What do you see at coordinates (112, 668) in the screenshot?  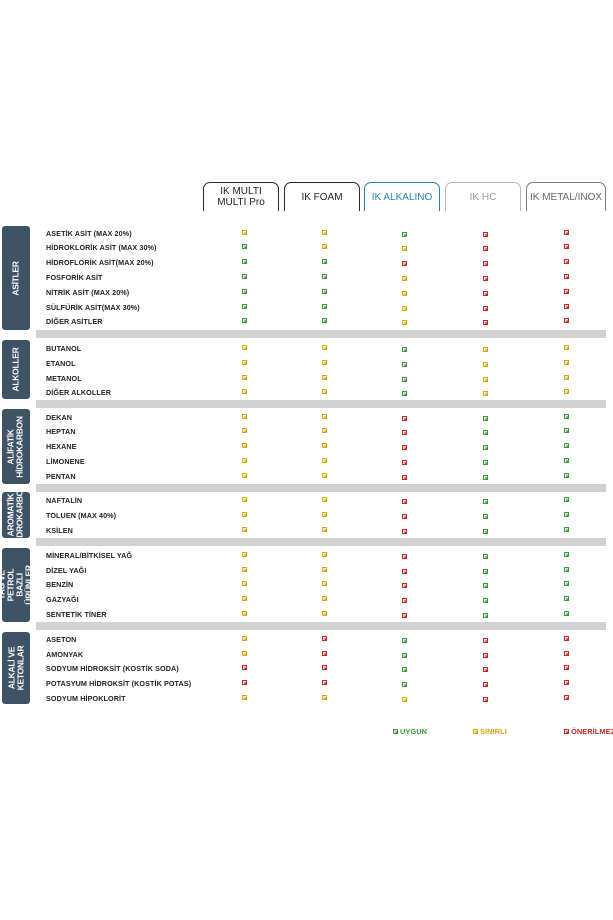 I see `row-label: SODYUM HİDROKSİT (KOSTİK SODA)` at bounding box center [112, 668].